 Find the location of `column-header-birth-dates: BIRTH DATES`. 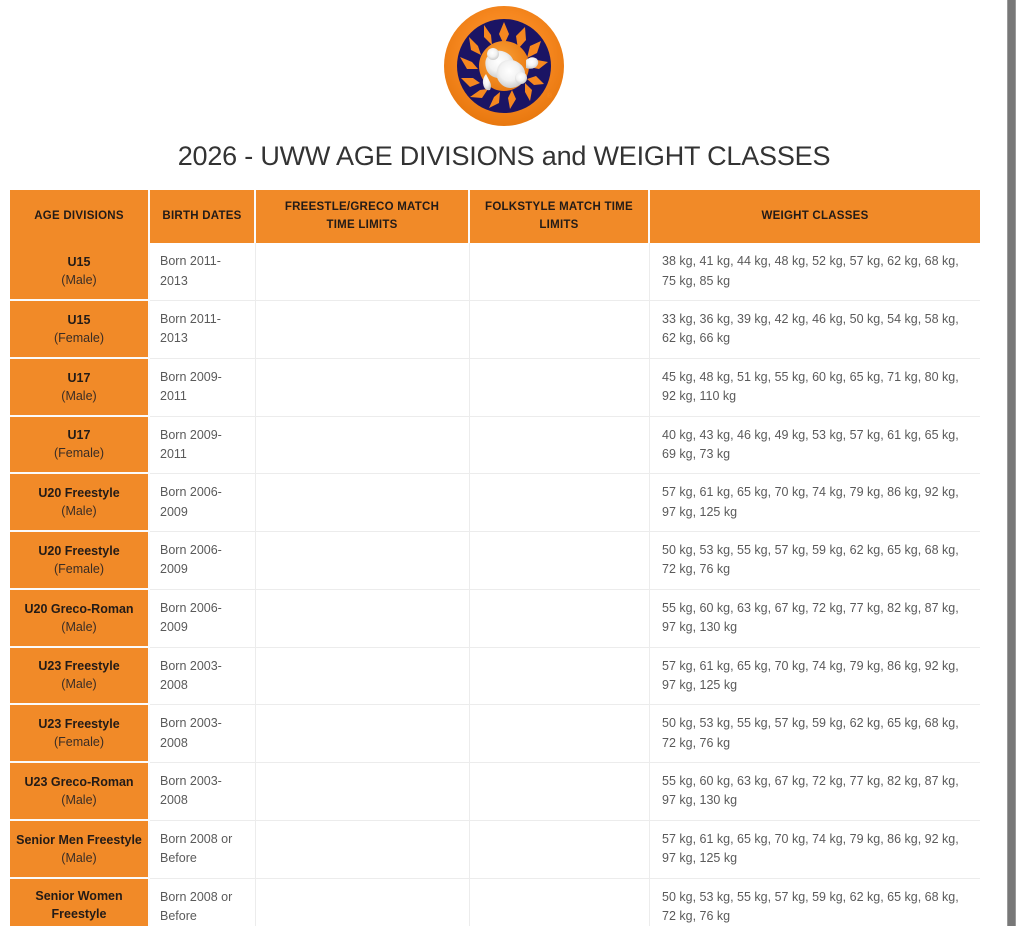

column-header-birth-dates: BIRTH DATES is located at coordinates (203, 216).